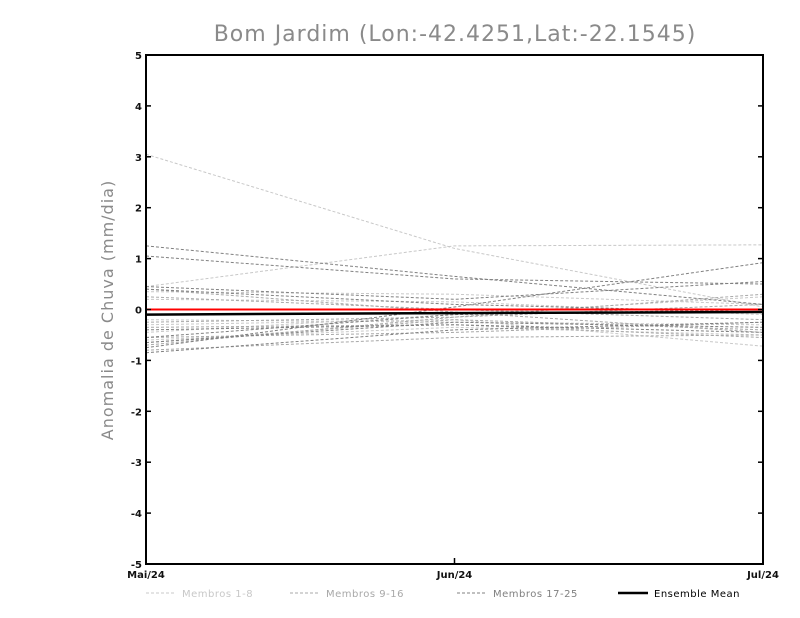  I want to click on chart-title: Bom Jardim (Lon:-42.4251,Lat:-22.1545), so click(455, 34).